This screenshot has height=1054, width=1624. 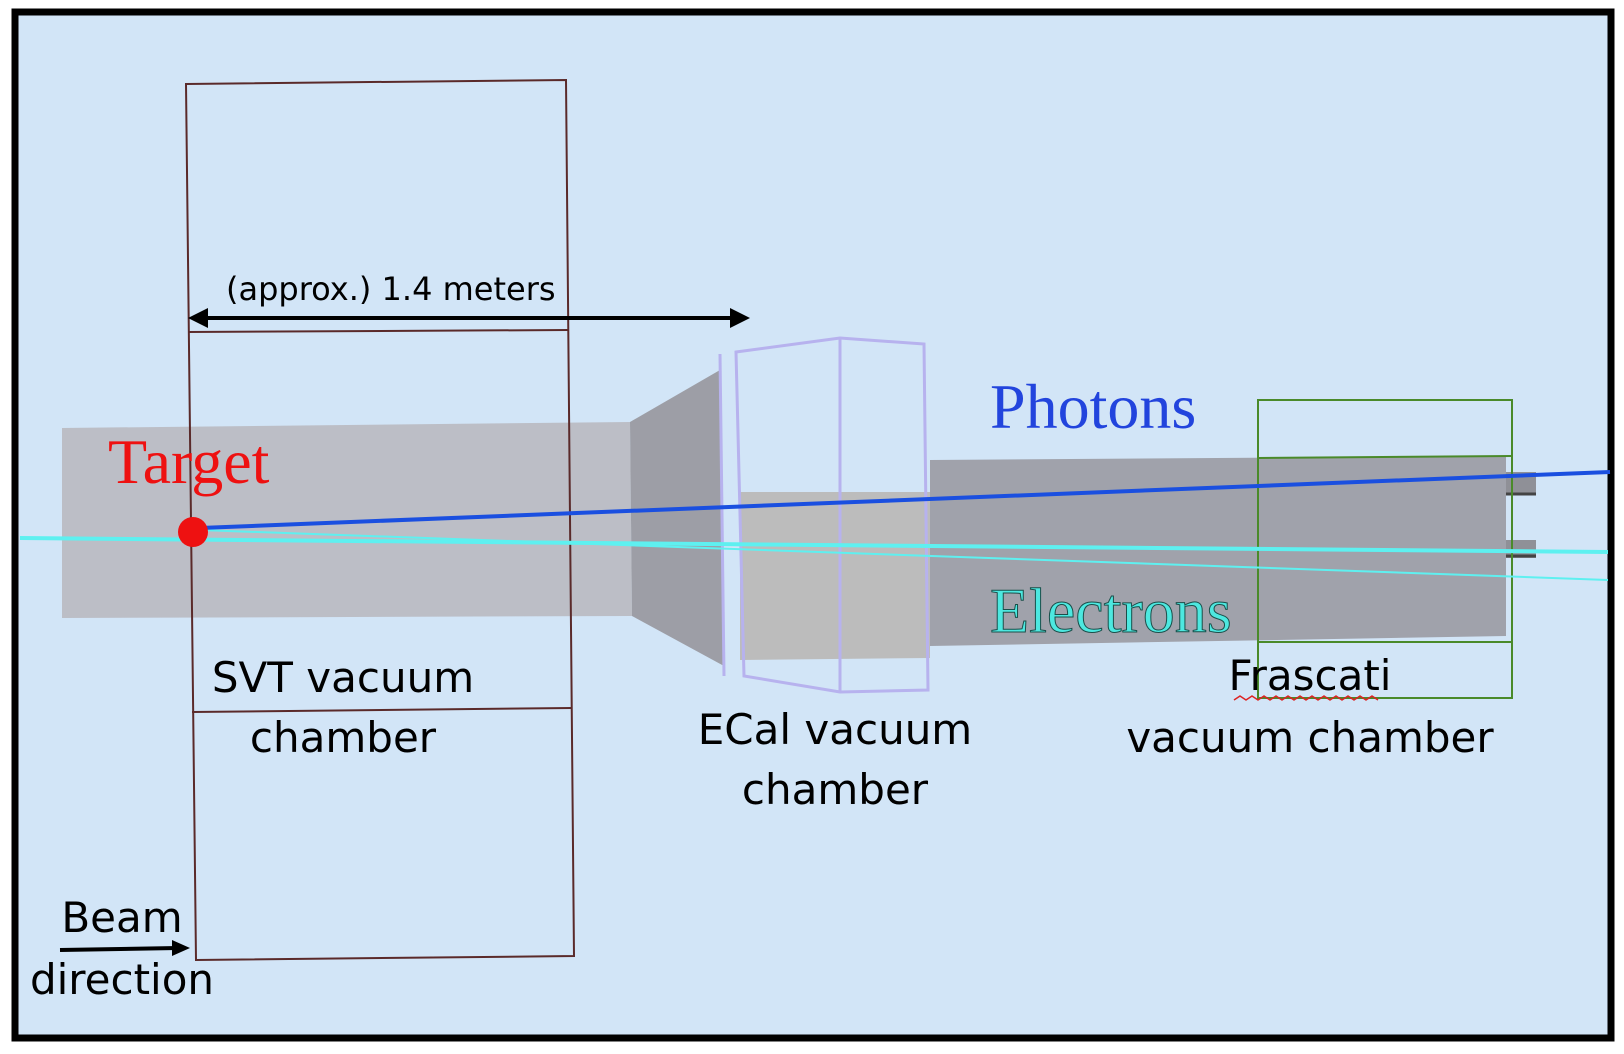 What do you see at coordinates (391, 289) in the screenshot?
I see `dimension-label: (approx.) 1.4 meters` at bounding box center [391, 289].